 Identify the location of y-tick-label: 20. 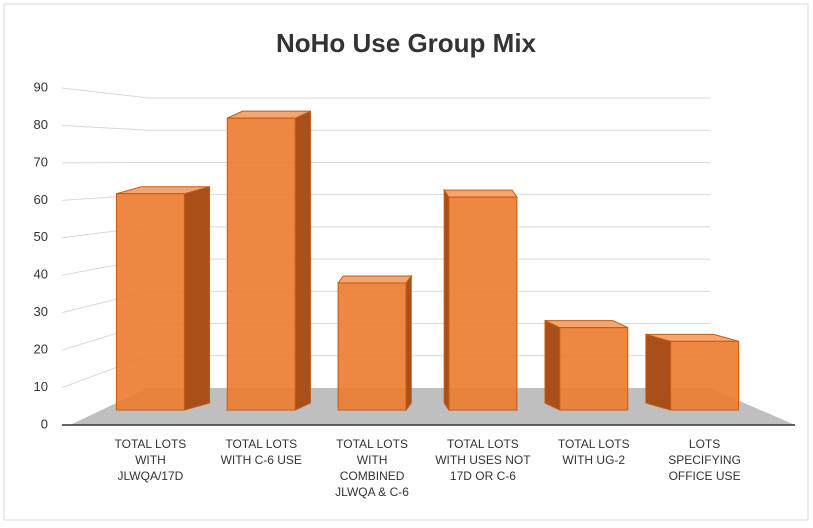
(41, 349).